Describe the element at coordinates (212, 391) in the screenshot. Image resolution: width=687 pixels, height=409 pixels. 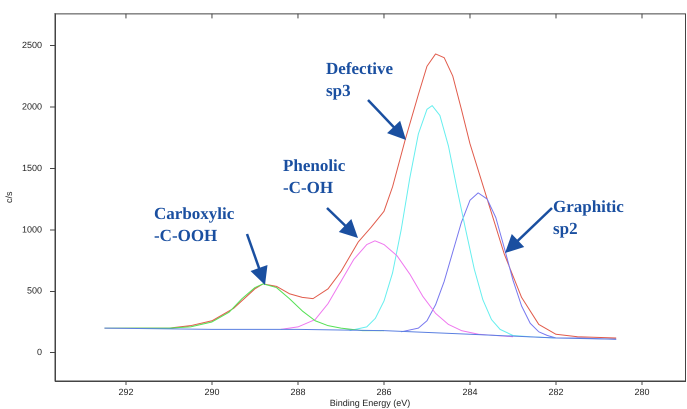
I see `x-tick-label: 290` at that location.